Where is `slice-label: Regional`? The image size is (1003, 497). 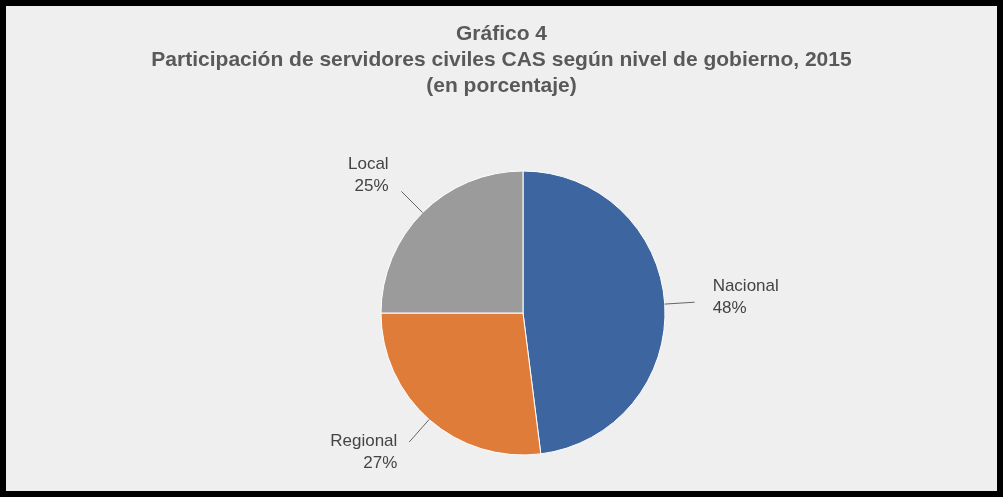
slice-label: Regional is located at coordinates (364, 440).